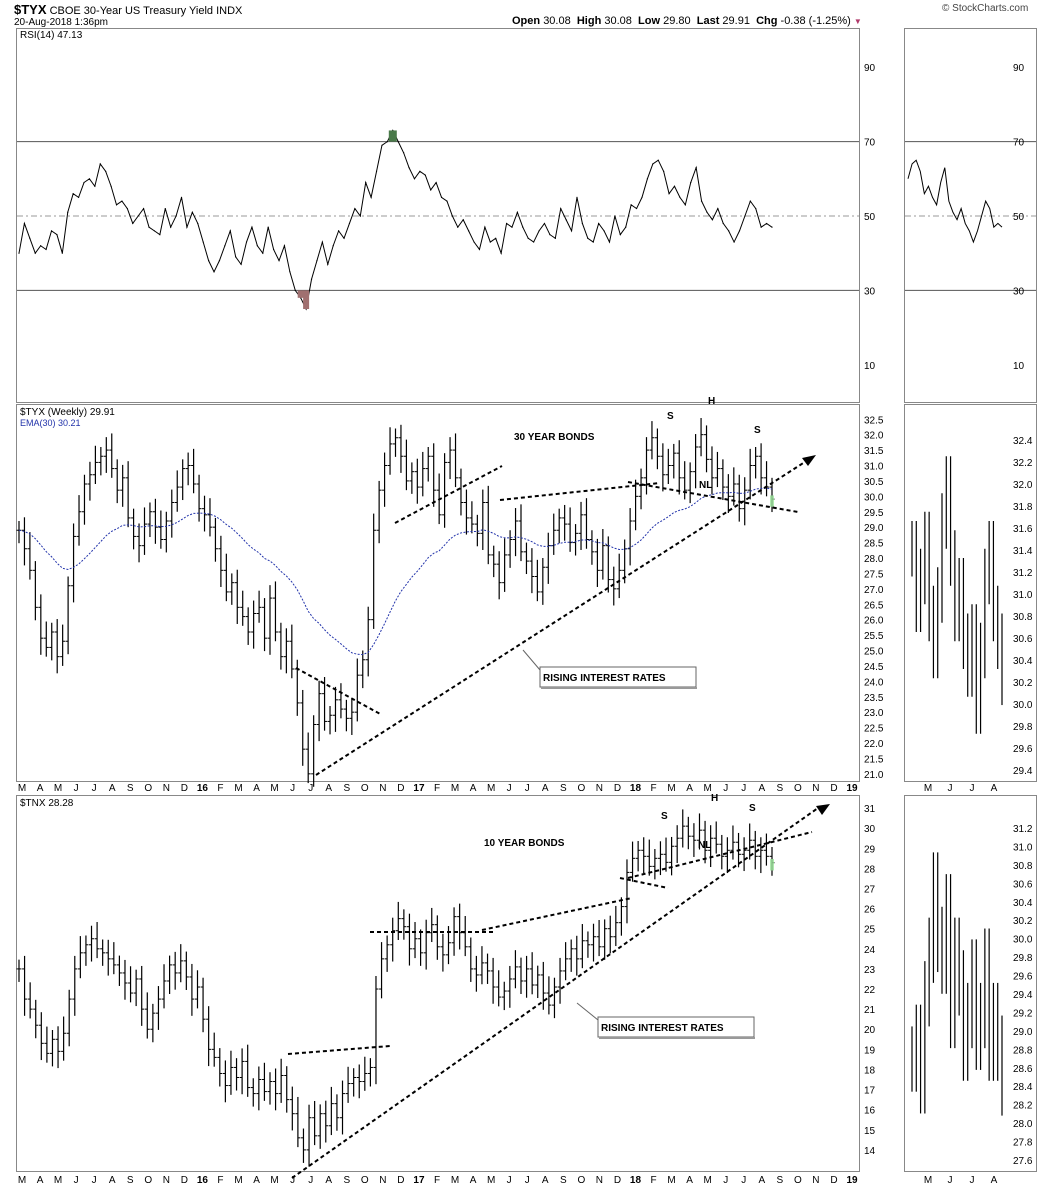 The width and height of the screenshot is (1050, 1188). I want to click on tnx-xaxis-label-3: J, so click(76, 1180).